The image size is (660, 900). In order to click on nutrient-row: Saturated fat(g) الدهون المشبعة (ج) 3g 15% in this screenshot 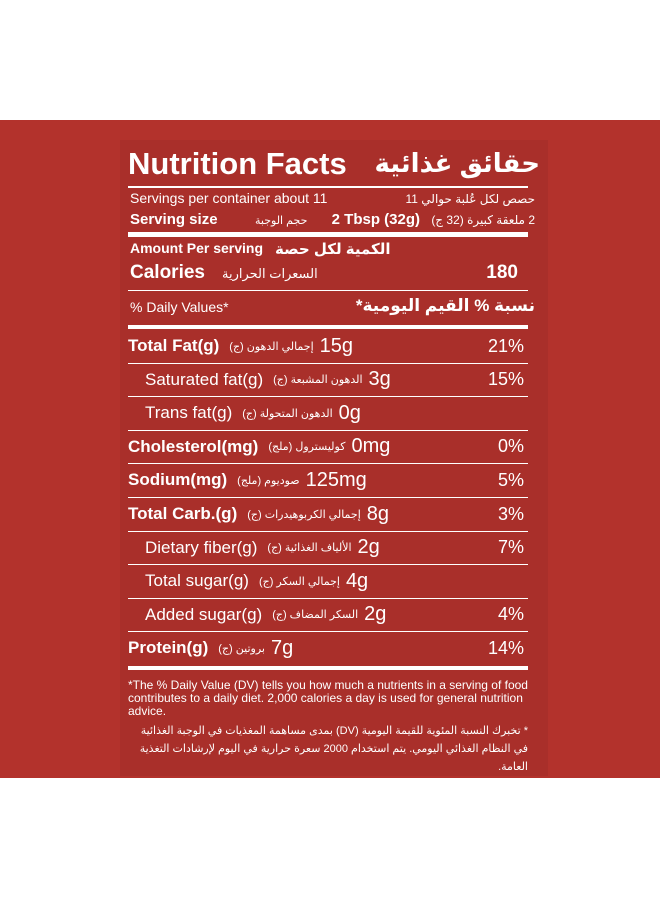, I will do `click(326, 380)`.